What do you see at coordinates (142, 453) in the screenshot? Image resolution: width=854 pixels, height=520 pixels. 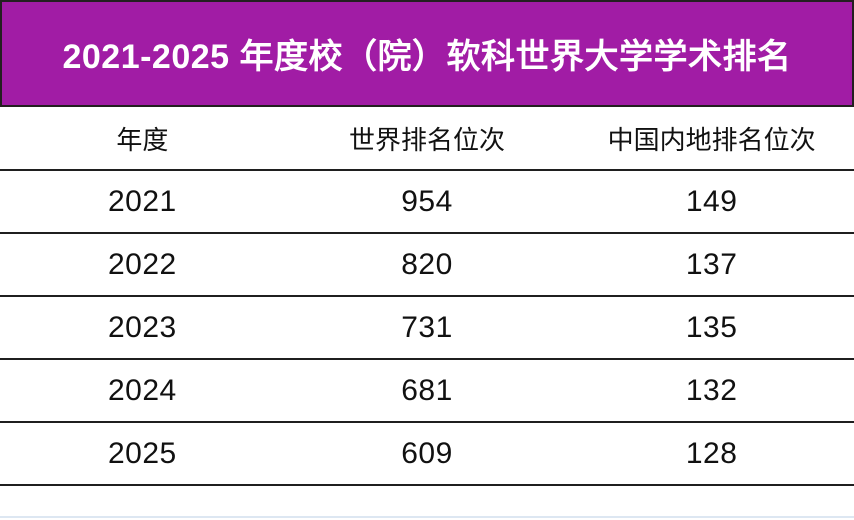 I see `cell-year: 2025` at bounding box center [142, 453].